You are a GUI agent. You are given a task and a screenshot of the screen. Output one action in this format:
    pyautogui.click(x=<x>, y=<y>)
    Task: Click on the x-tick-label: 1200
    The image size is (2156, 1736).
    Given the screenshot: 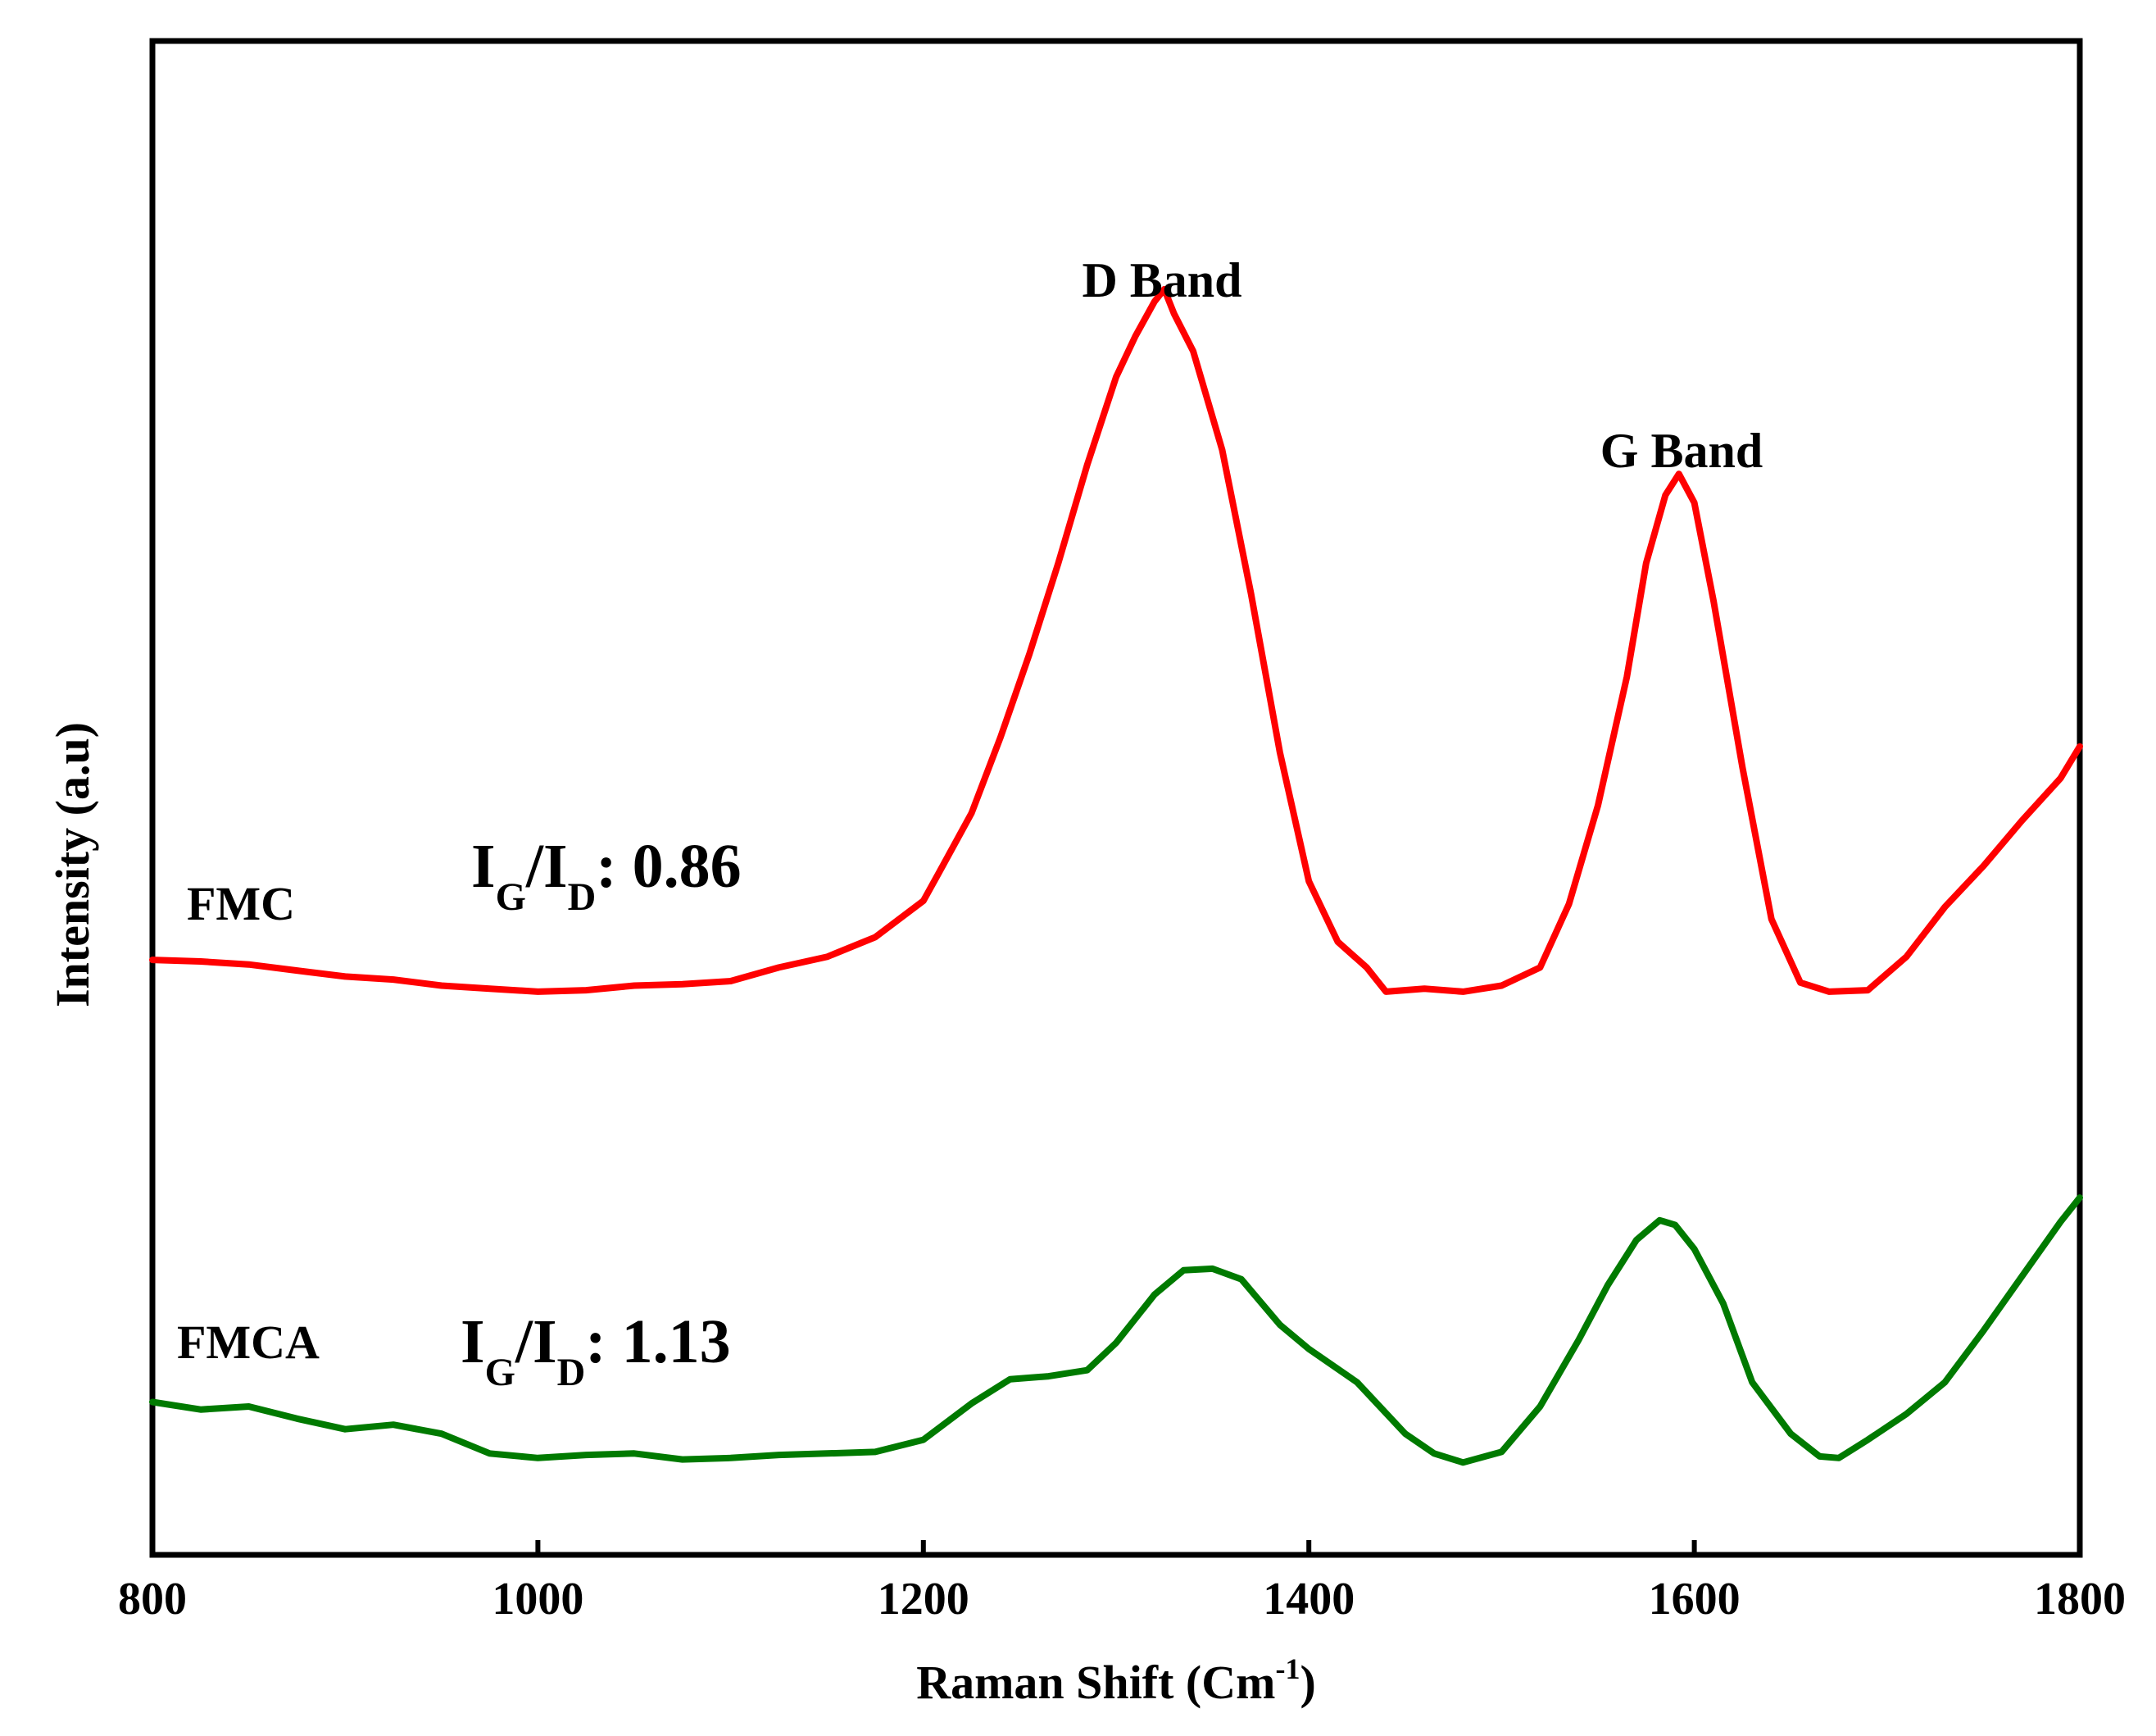 What is the action you would take?
    pyautogui.click(x=923, y=1599)
    